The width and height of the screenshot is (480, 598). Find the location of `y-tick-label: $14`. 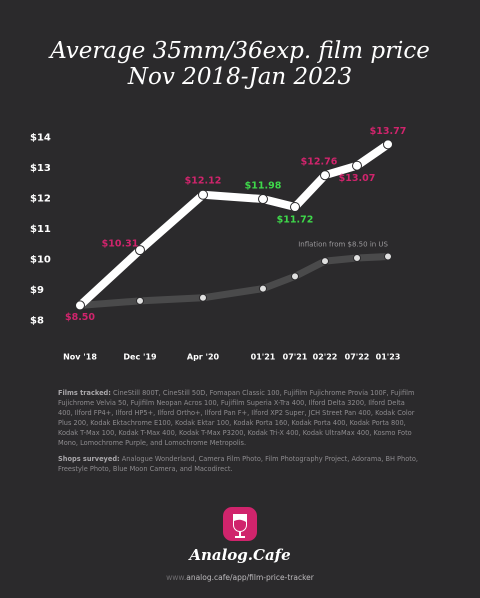

y-tick-label: $14 is located at coordinates (40, 137).